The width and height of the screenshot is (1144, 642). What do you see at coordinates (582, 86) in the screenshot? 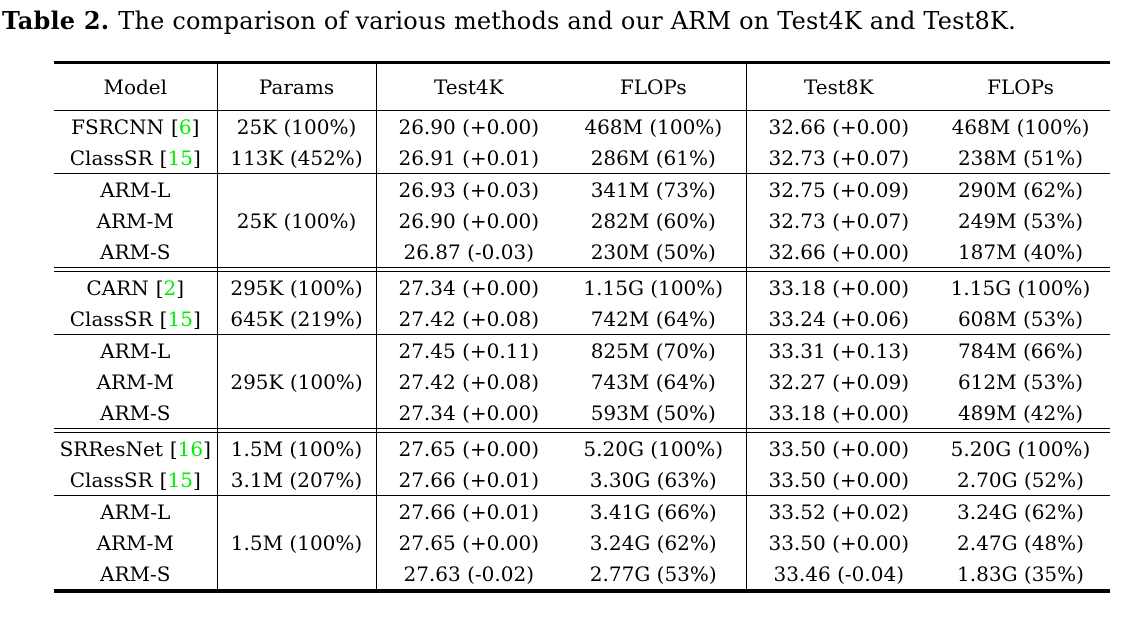
I see `header-row: Model Params Test4K FLOPs Test8K FLOPs` at bounding box center [582, 86].